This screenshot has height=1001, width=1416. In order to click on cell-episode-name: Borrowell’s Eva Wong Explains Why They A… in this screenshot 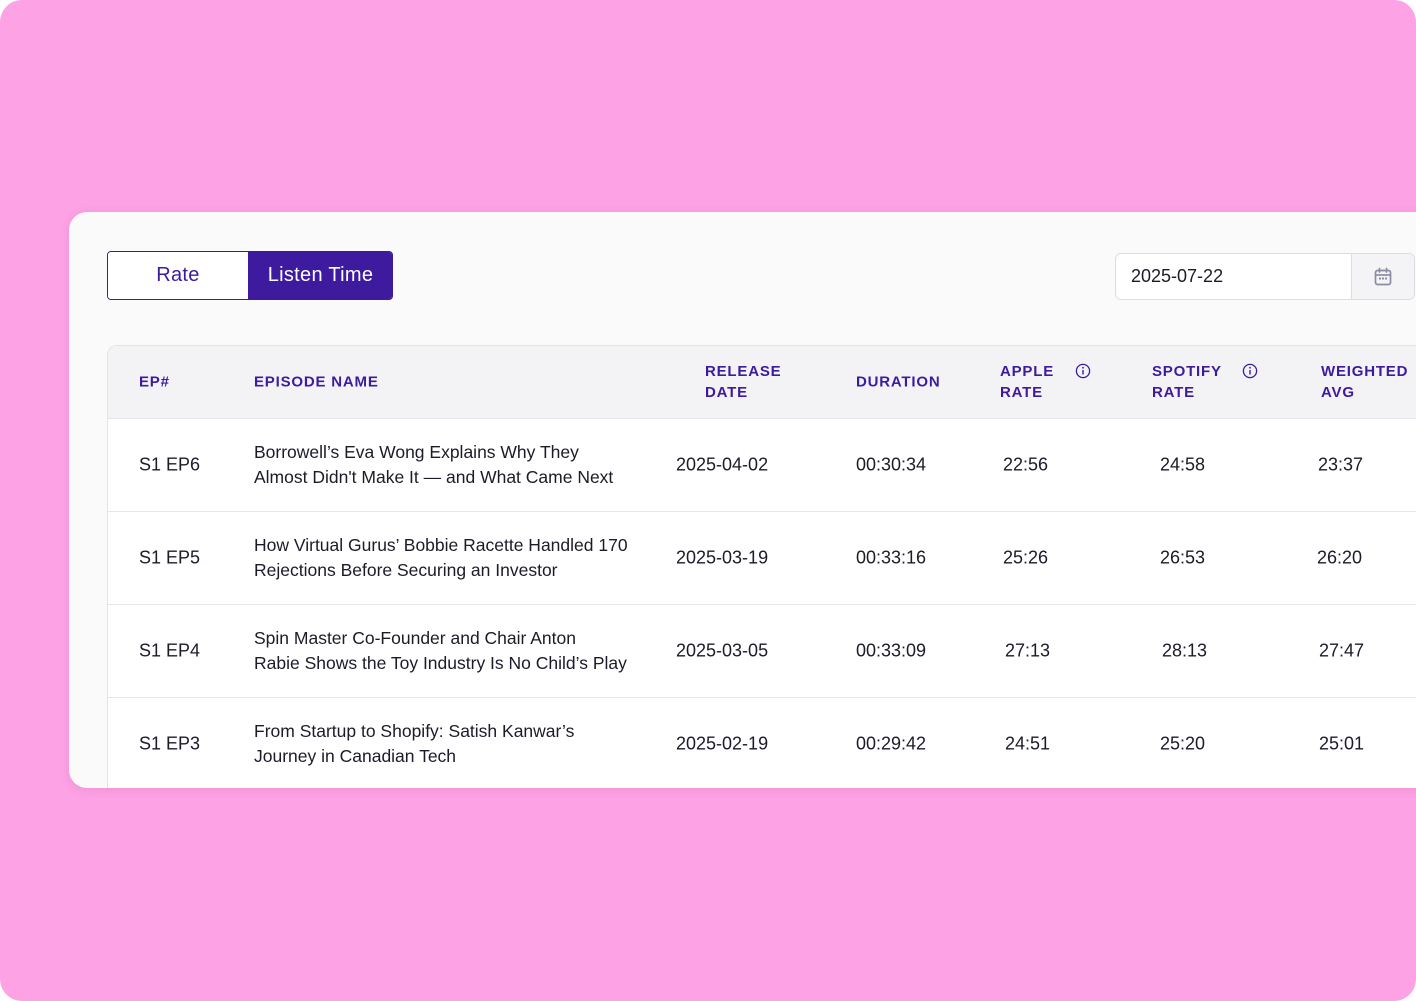, I will do `click(434, 464)`.